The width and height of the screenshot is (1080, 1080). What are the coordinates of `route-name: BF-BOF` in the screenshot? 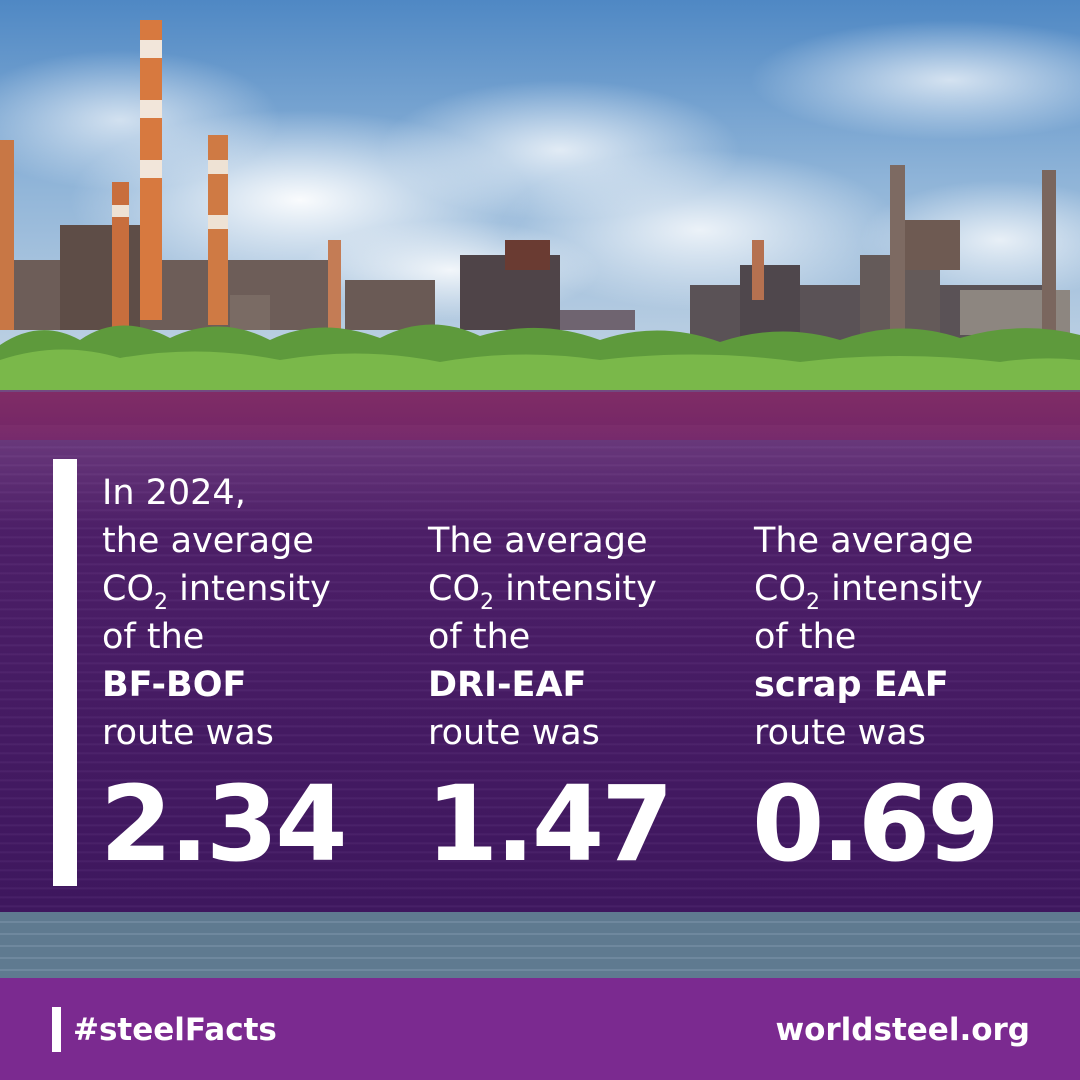 It's located at (174, 685).